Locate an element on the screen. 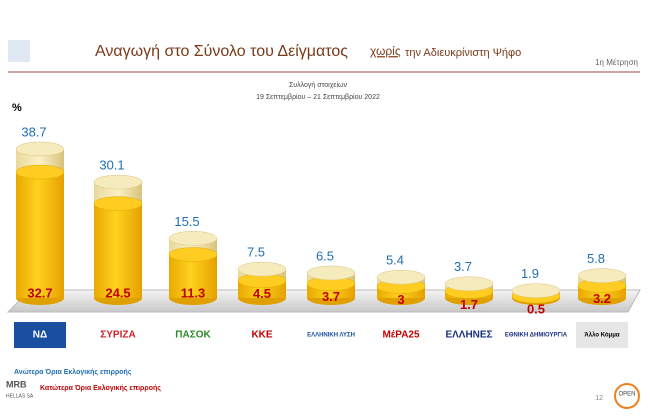 The width and height of the screenshot is (650, 420). lower-value-label: 1.7 is located at coordinates (469, 304).